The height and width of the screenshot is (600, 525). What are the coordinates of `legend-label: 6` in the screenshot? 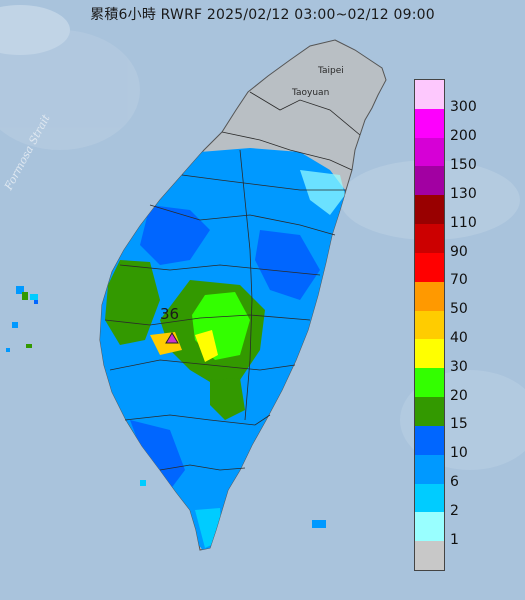 It's located at (454, 482).